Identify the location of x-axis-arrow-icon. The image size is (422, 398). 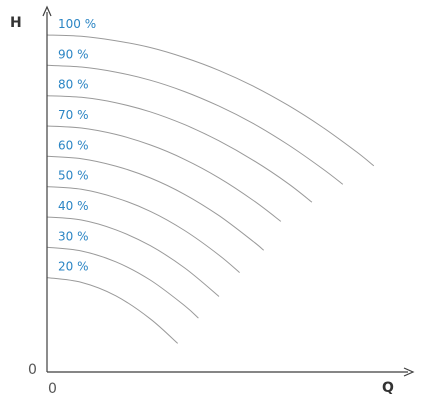
(409, 372).